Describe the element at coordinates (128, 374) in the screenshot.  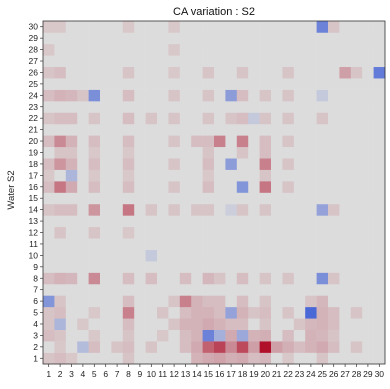
I see `x-tick-label: 8` at that location.